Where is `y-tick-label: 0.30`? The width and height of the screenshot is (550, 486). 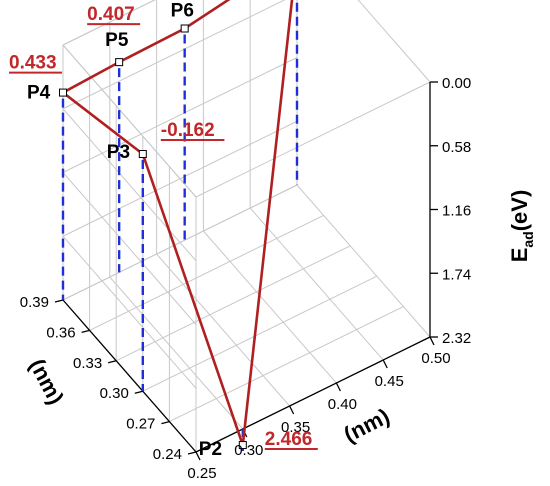 y-tick-label: 0.30 is located at coordinates (114, 393).